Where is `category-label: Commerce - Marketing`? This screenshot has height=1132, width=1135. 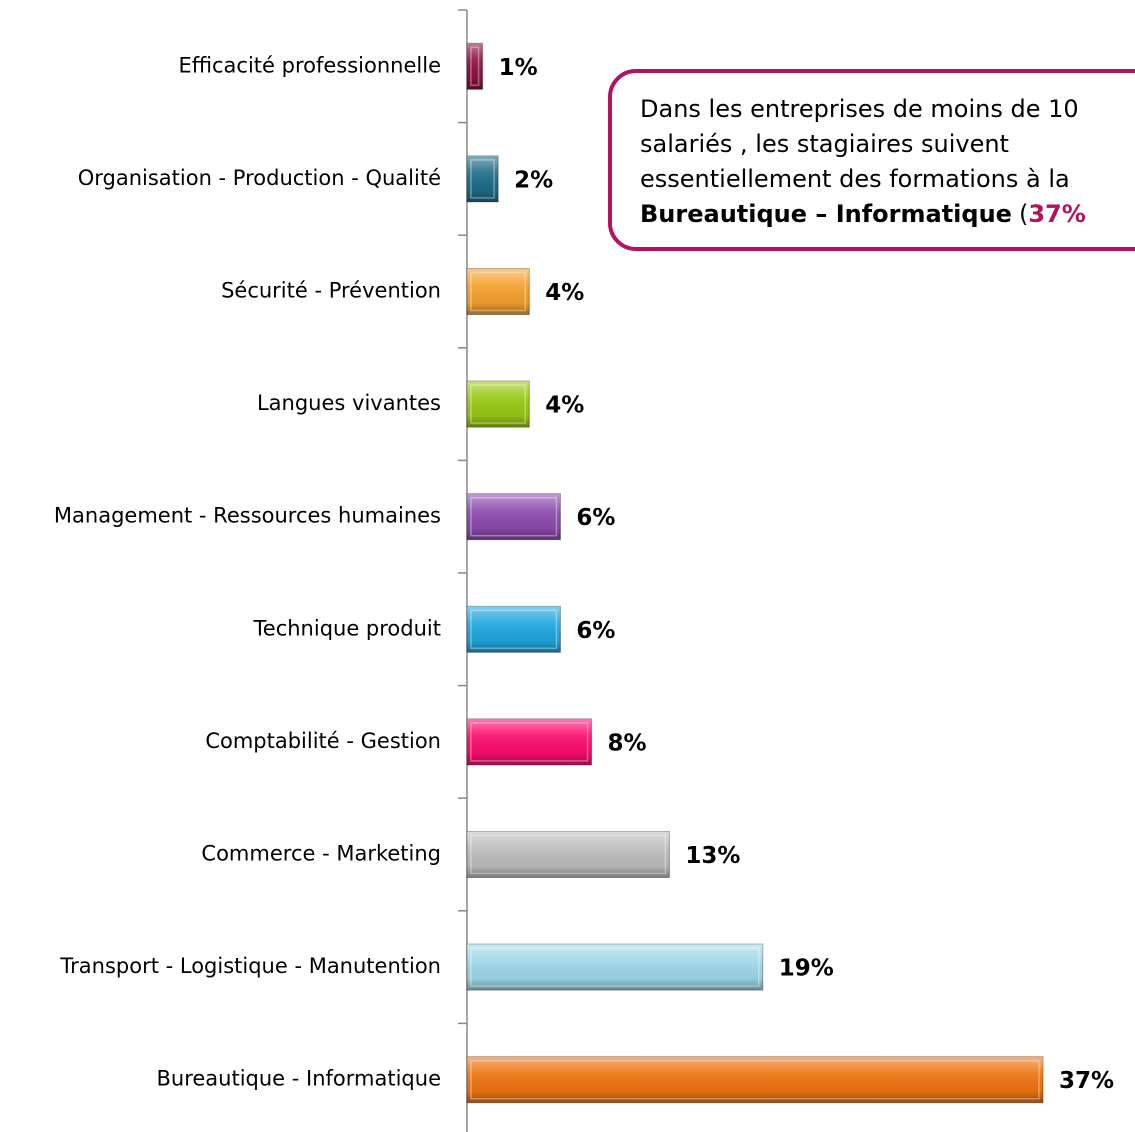
category-label: Commerce - Marketing is located at coordinates (321, 854).